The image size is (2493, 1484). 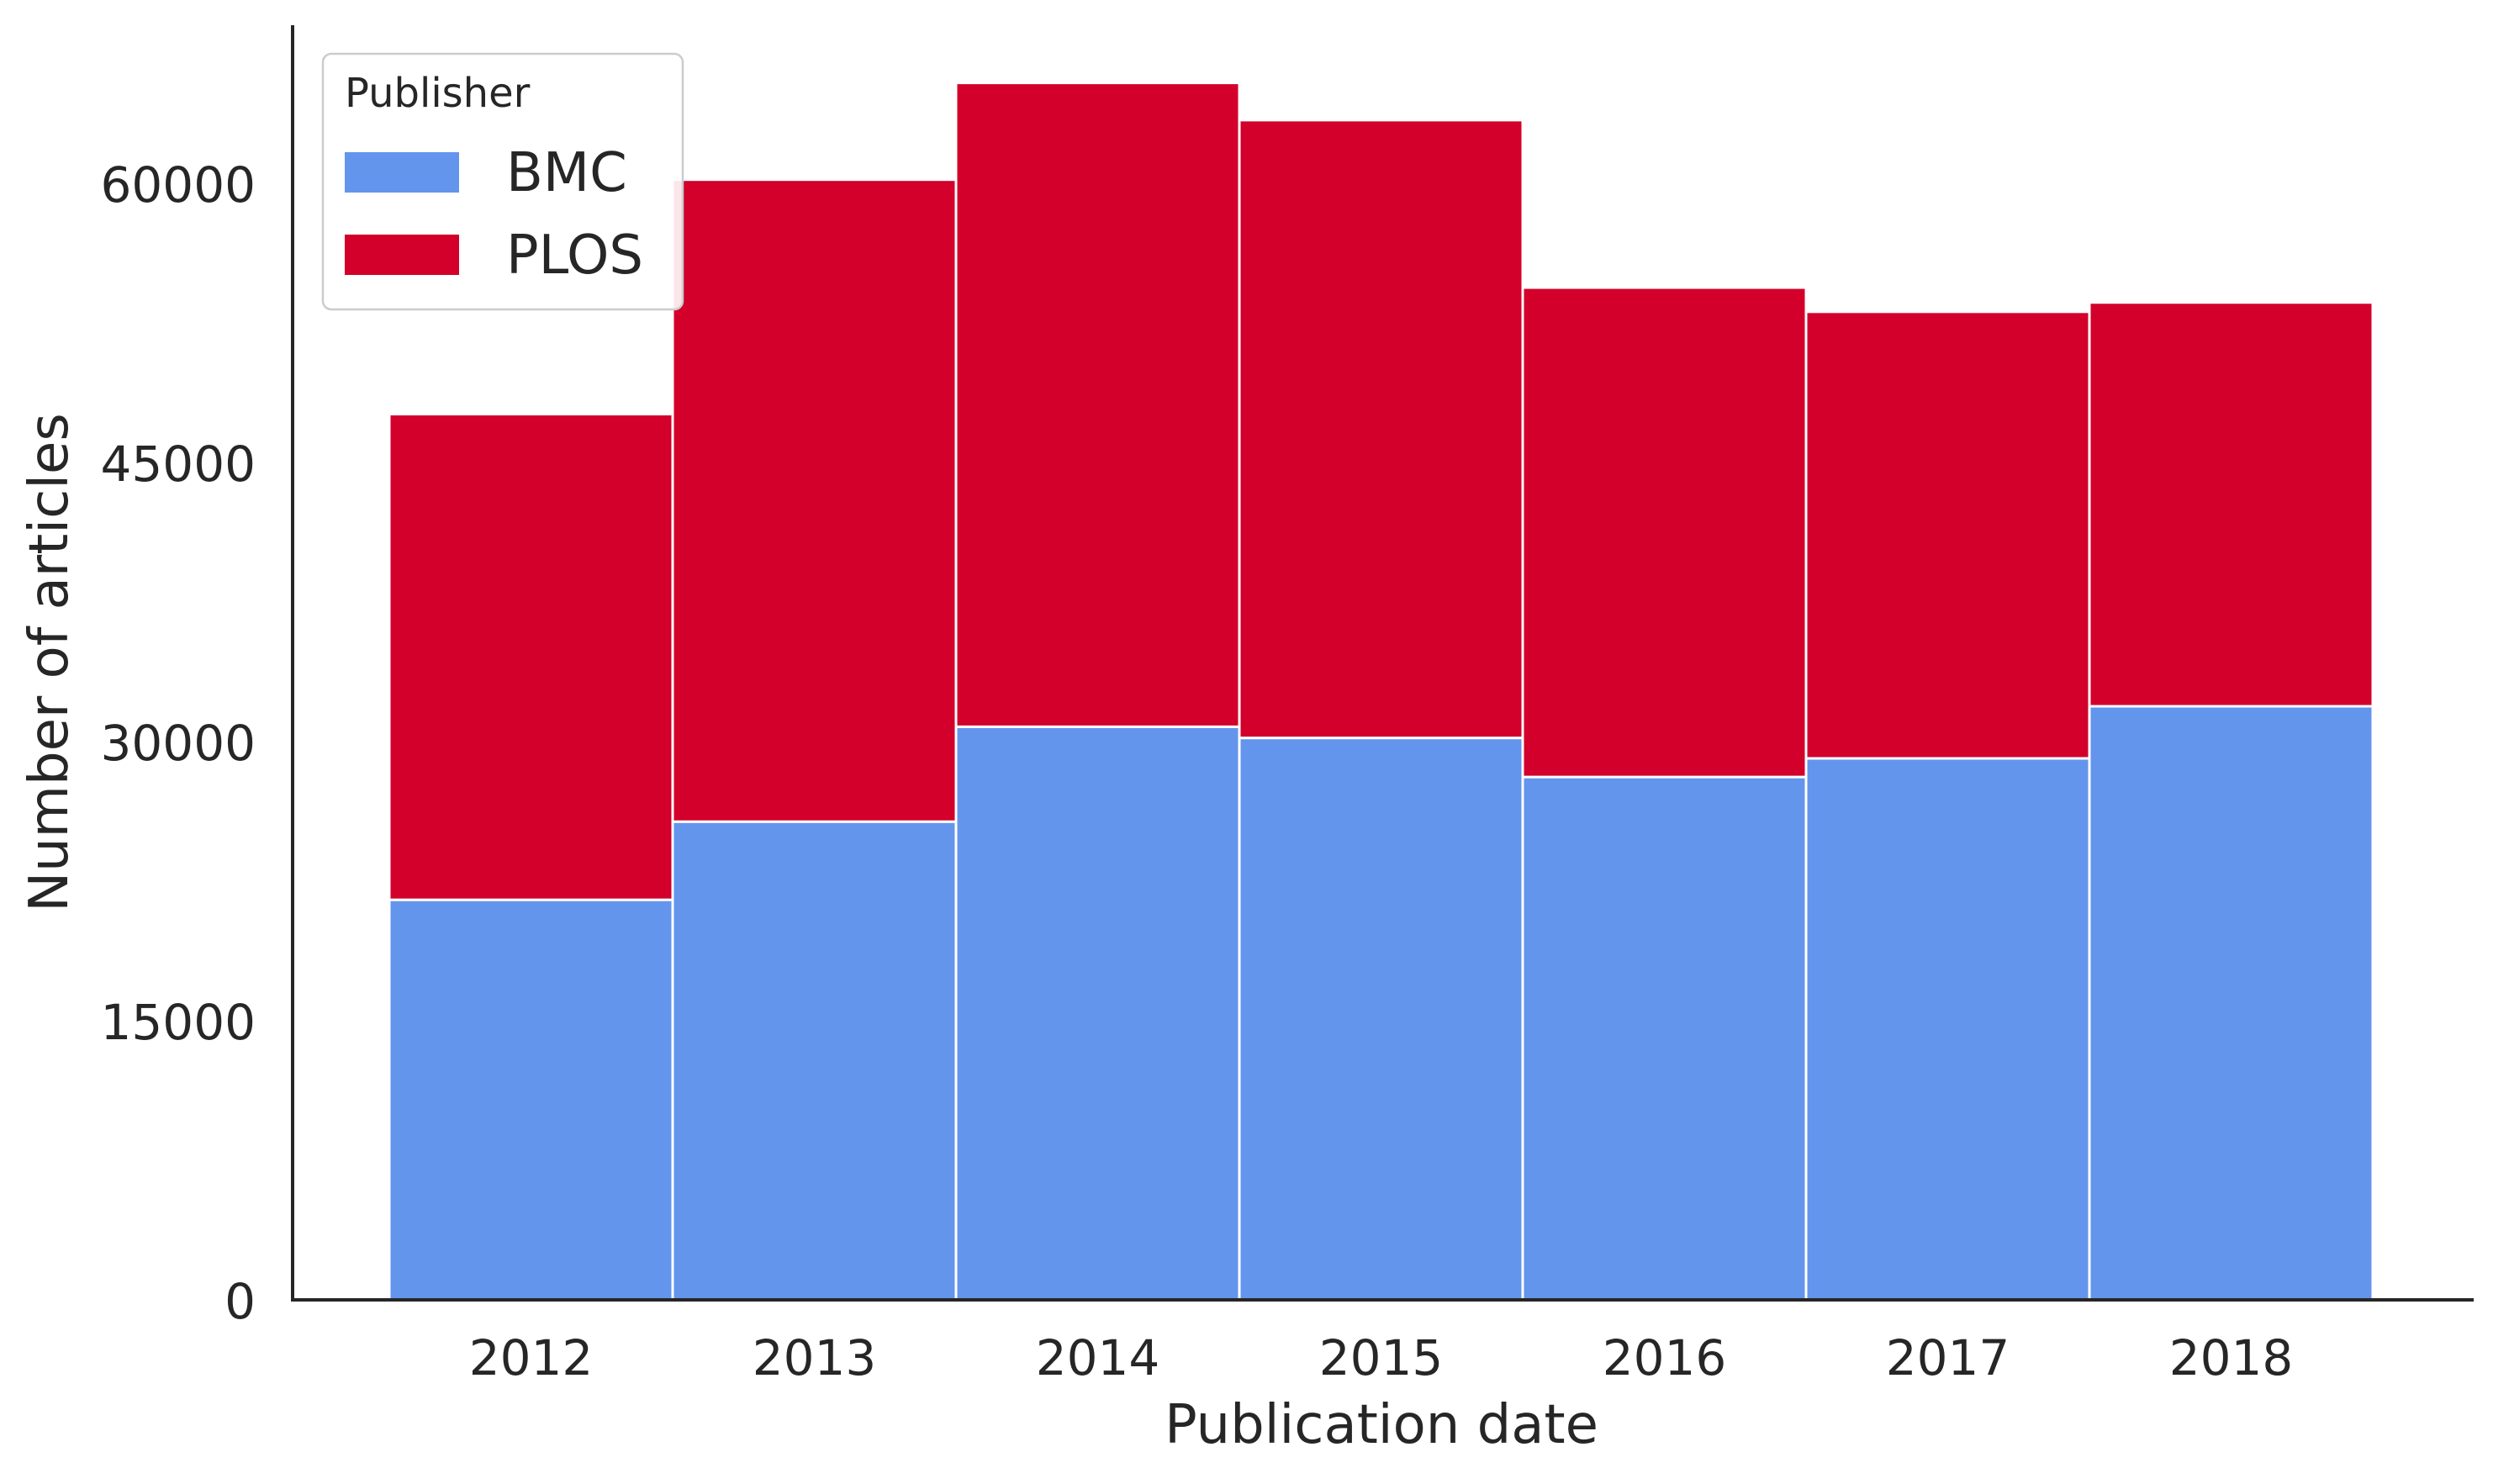 I want to click on x-tick-label: 2017, so click(x=1948, y=1357).